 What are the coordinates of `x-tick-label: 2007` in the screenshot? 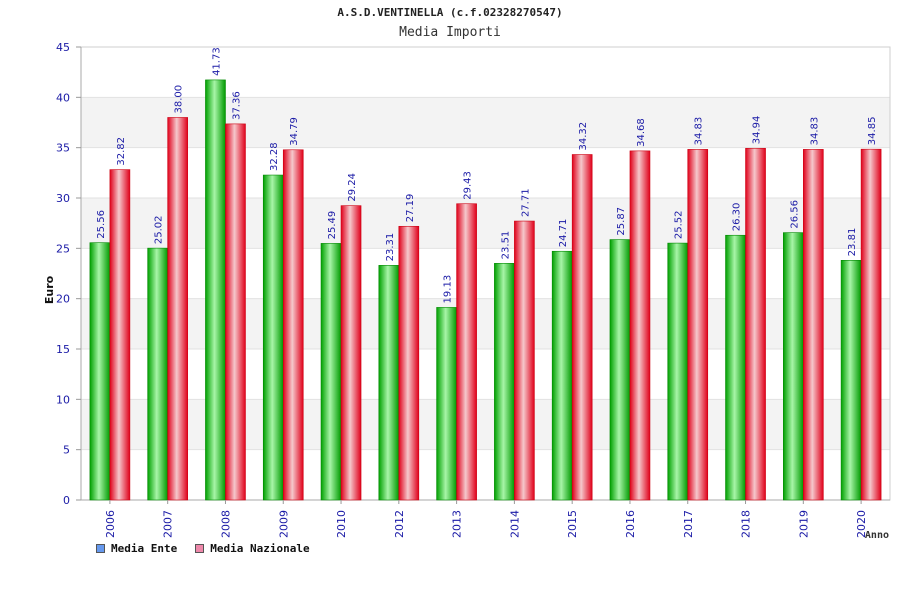 It's located at (168, 524).